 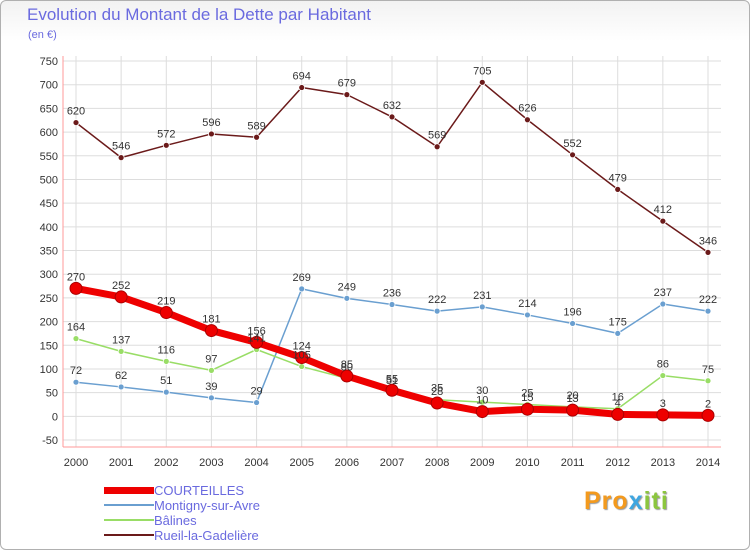 I want to click on data-label: 589, so click(x=256, y=126).